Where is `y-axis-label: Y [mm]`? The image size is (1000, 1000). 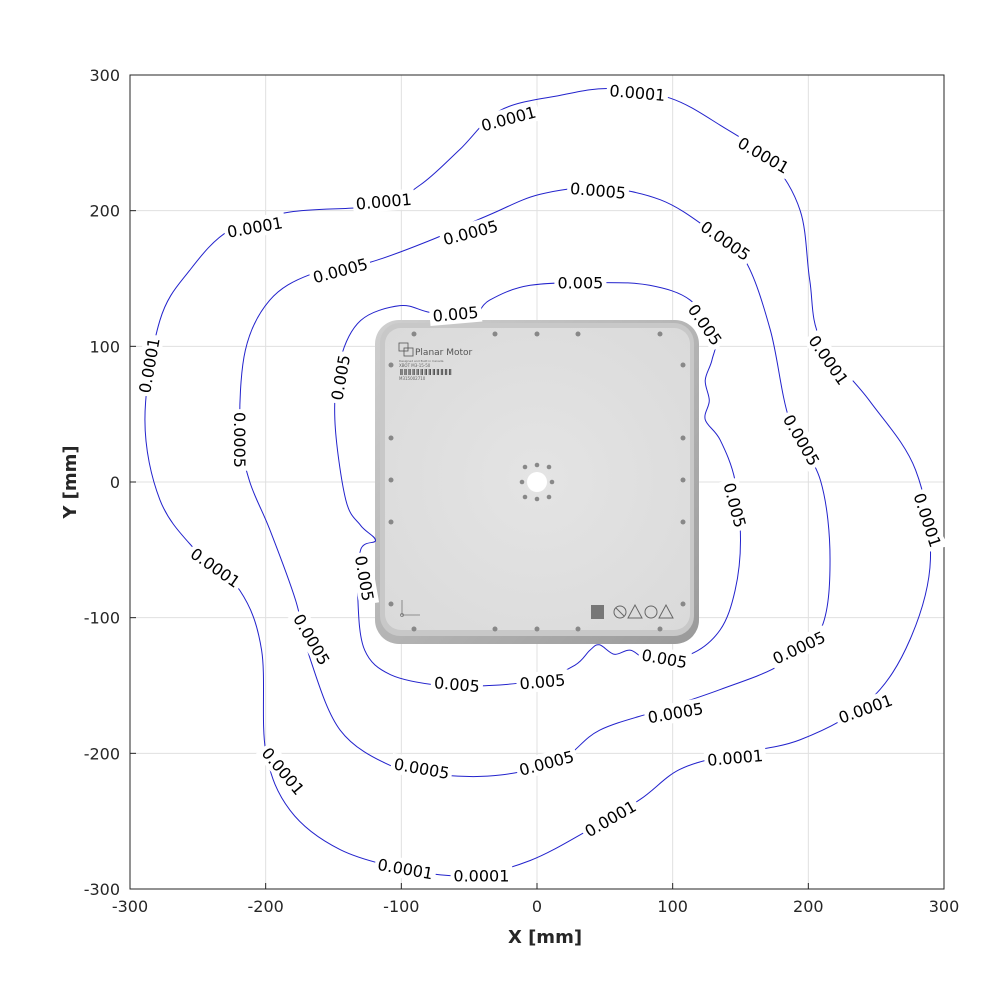
y-axis-label: Y [mm] is located at coordinates (70, 482).